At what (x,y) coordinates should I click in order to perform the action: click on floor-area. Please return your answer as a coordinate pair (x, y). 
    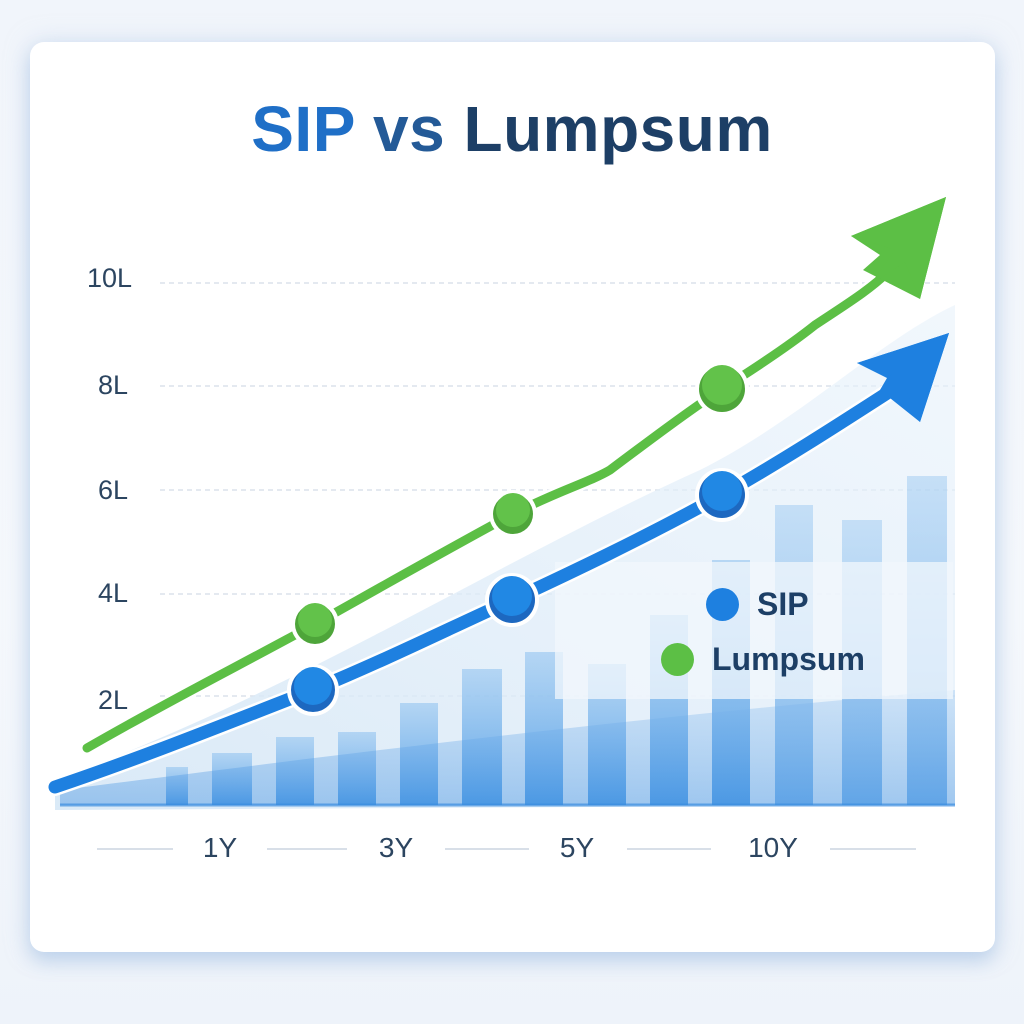
    Looking at the image, I should click on (507, 747).